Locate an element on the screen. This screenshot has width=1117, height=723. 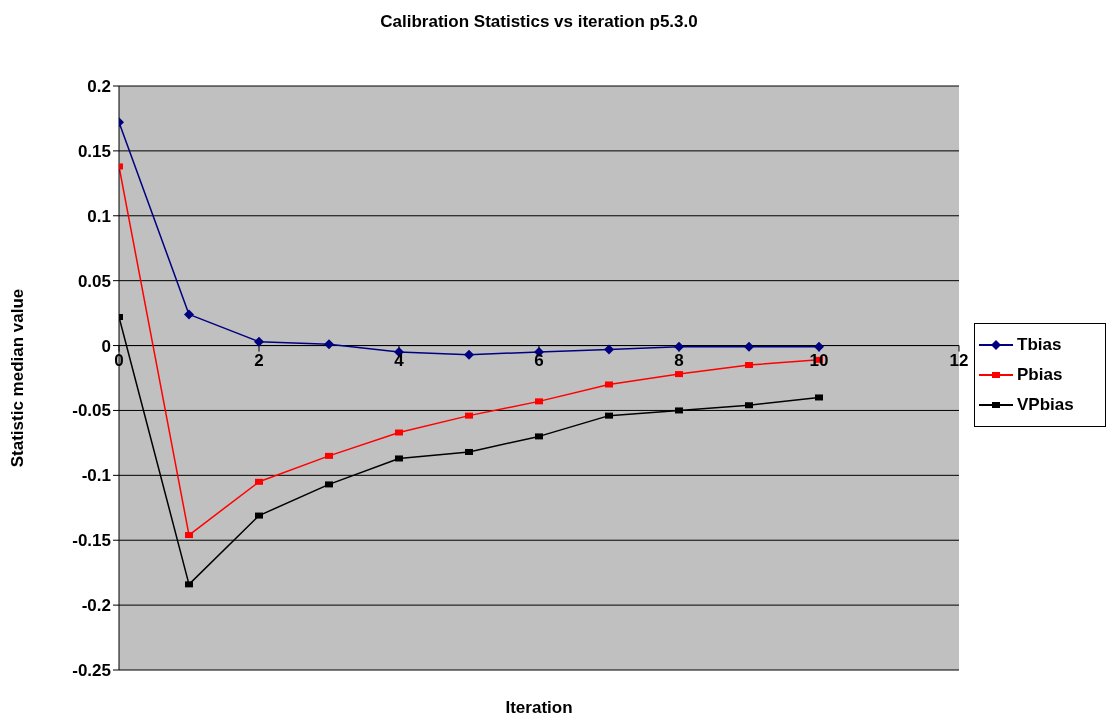
x-tick-label: 4 is located at coordinates (399, 360).